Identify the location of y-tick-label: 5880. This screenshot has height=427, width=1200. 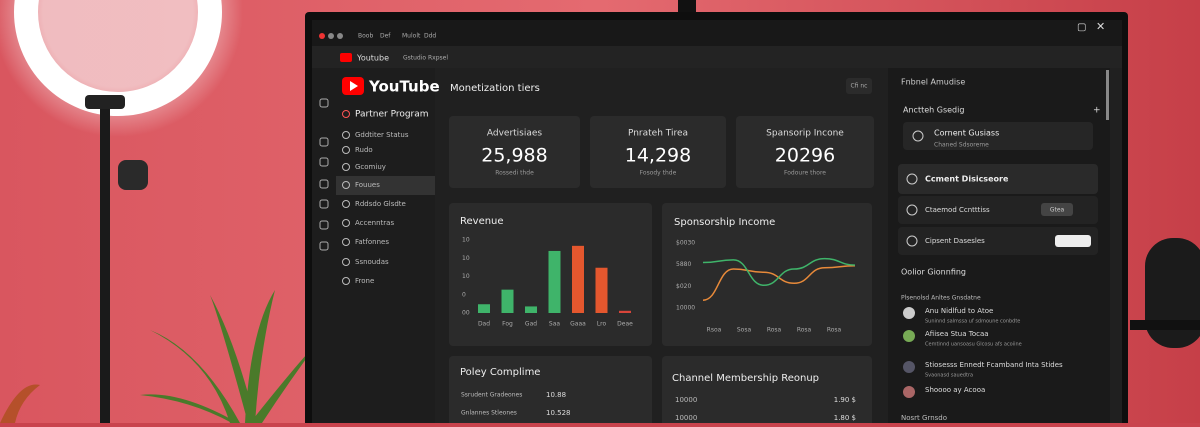
(683, 264).